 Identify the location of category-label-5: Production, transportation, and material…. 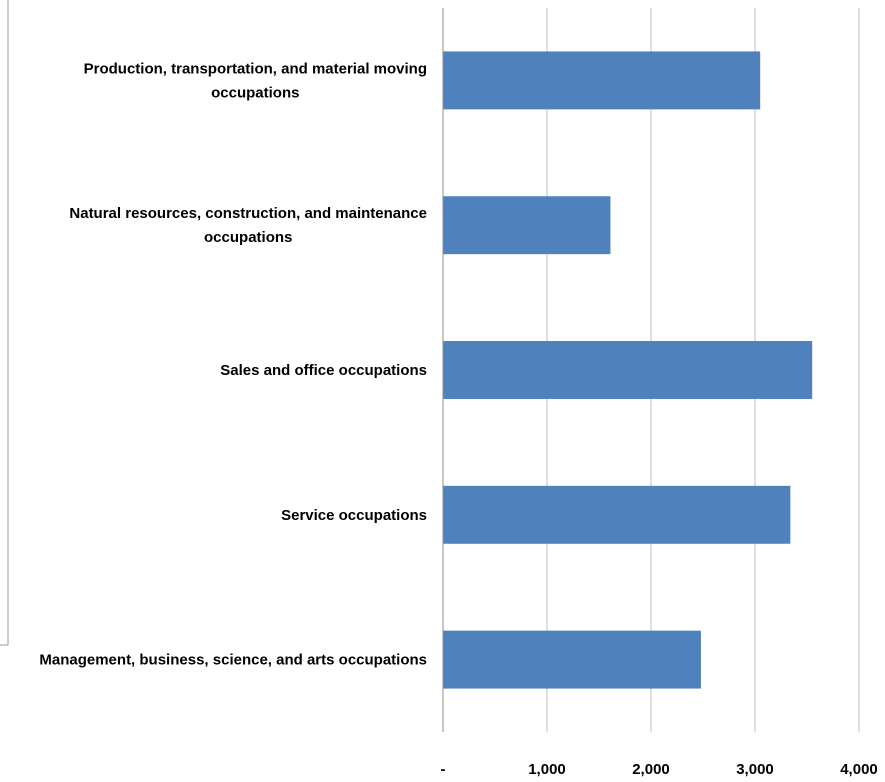
(255, 80).